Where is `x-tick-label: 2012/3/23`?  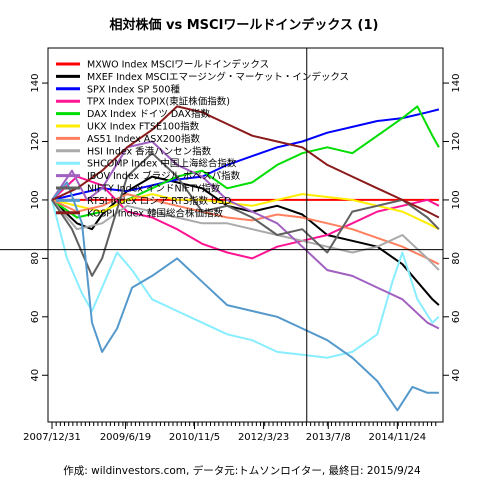
x-tick-label: 2012/3/23 is located at coordinates (263, 437).